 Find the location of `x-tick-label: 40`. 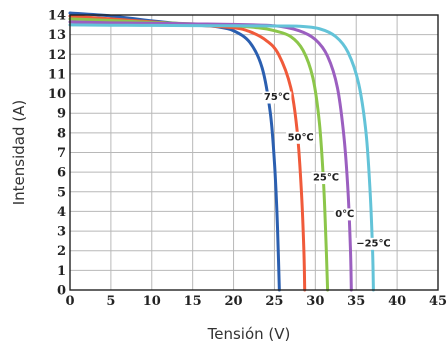

x-tick-label: 40 is located at coordinates (397, 301).